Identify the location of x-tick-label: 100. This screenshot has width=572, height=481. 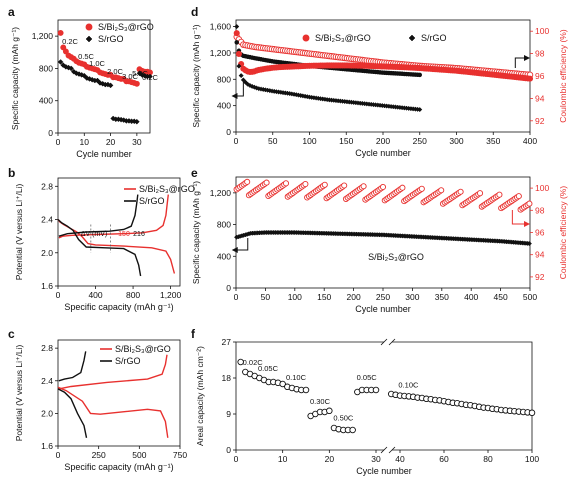
(295, 297).